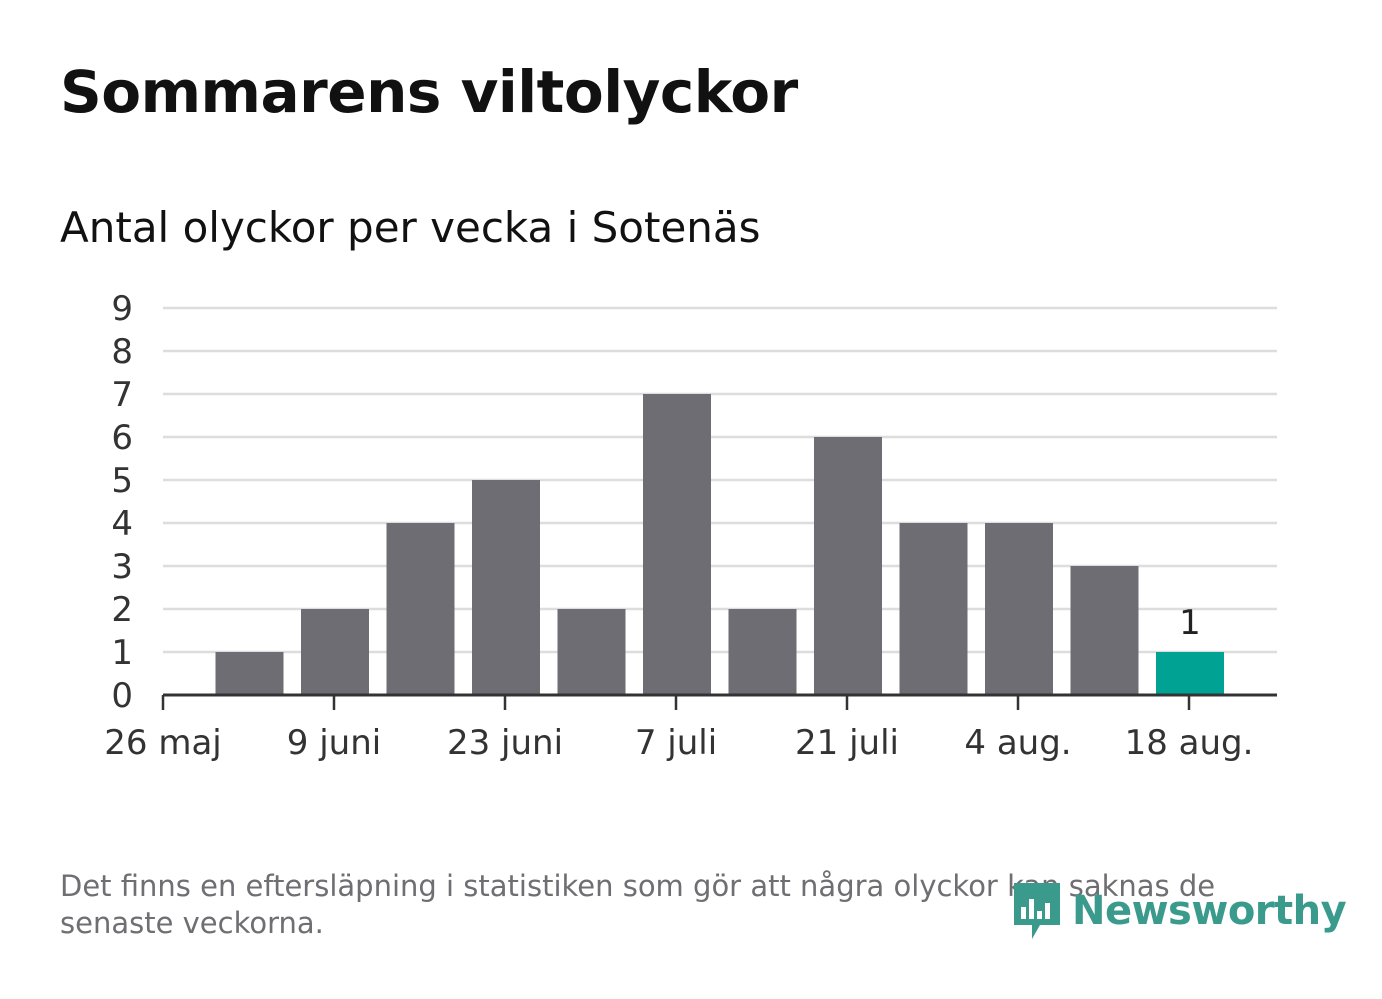 This screenshot has width=1382, height=999. Describe the element at coordinates (122, 524) in the screenshot. I see `y-tick-label: 4` at that location.